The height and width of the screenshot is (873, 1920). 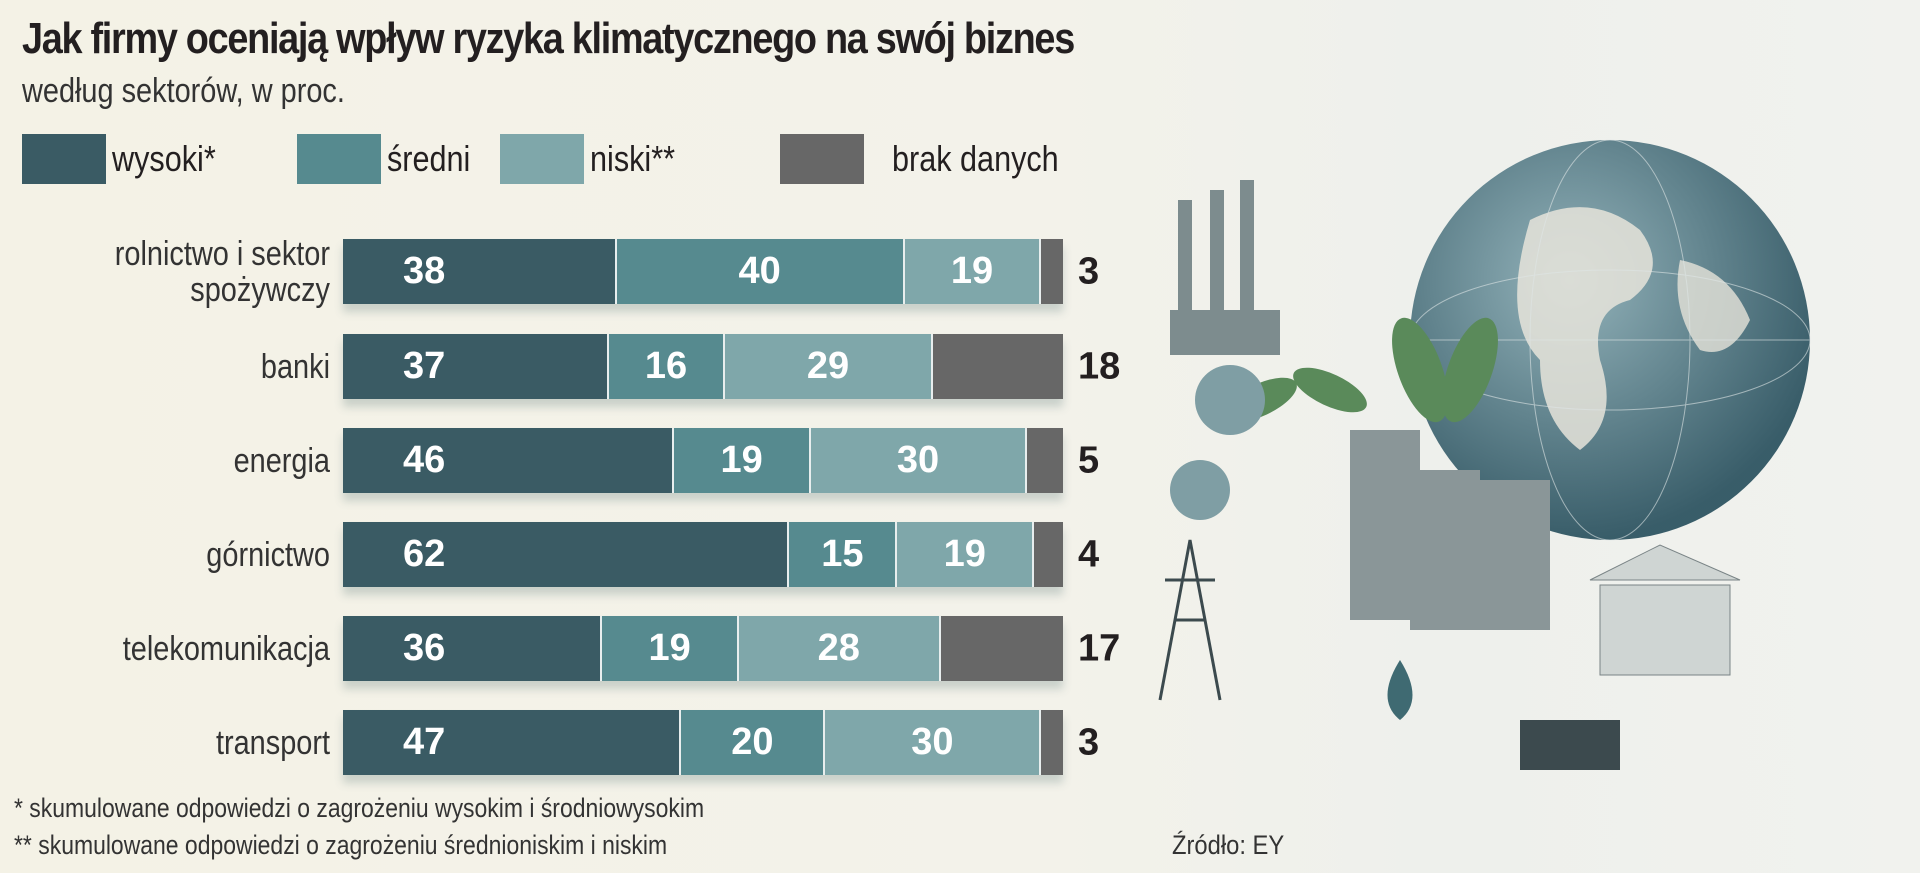 What do you see at coordinates (424, 742) in the screenshot?
I see `data-label: 47` at bounding box center [424, 742].